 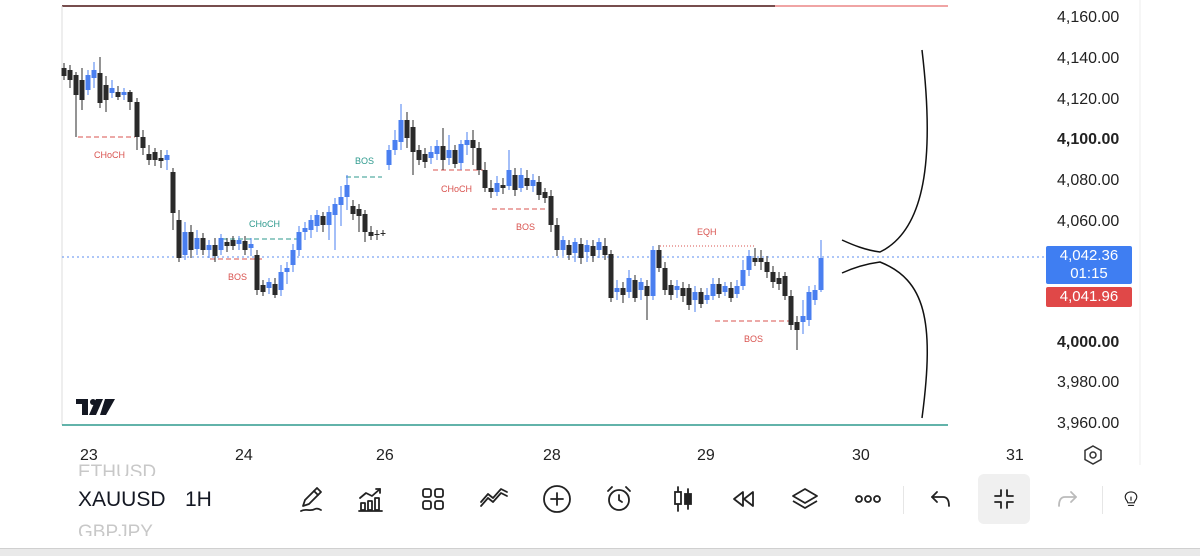 I want to click on indicators-button, so click(x=371, y=499).